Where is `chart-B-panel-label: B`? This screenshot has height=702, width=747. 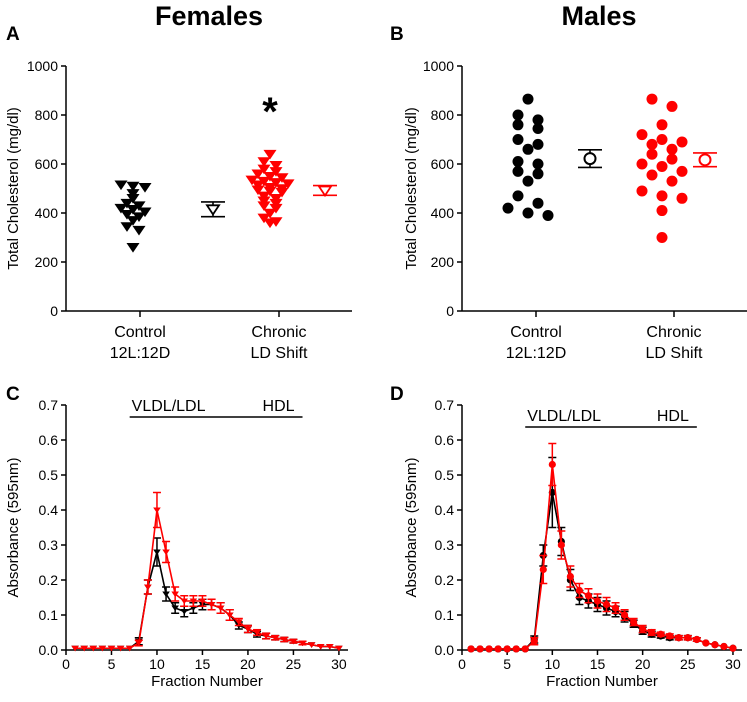
chart-B-panel-label: B is located at coordinates (397, 34).